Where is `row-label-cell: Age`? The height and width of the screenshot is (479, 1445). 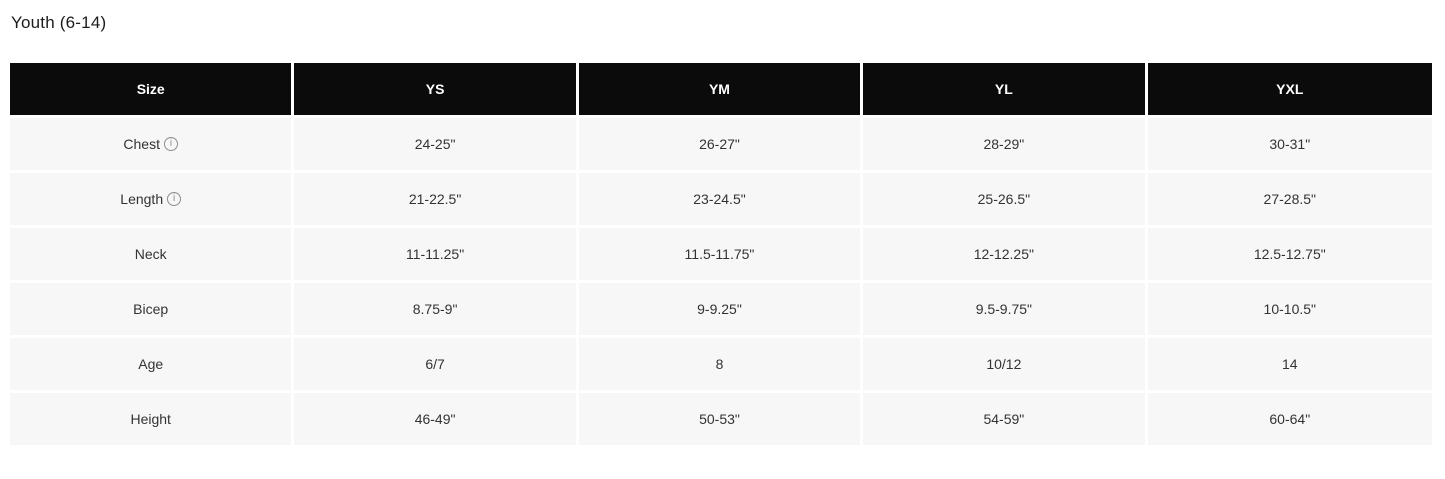 row-label-cell: Age is located at coordinates (152, 362).